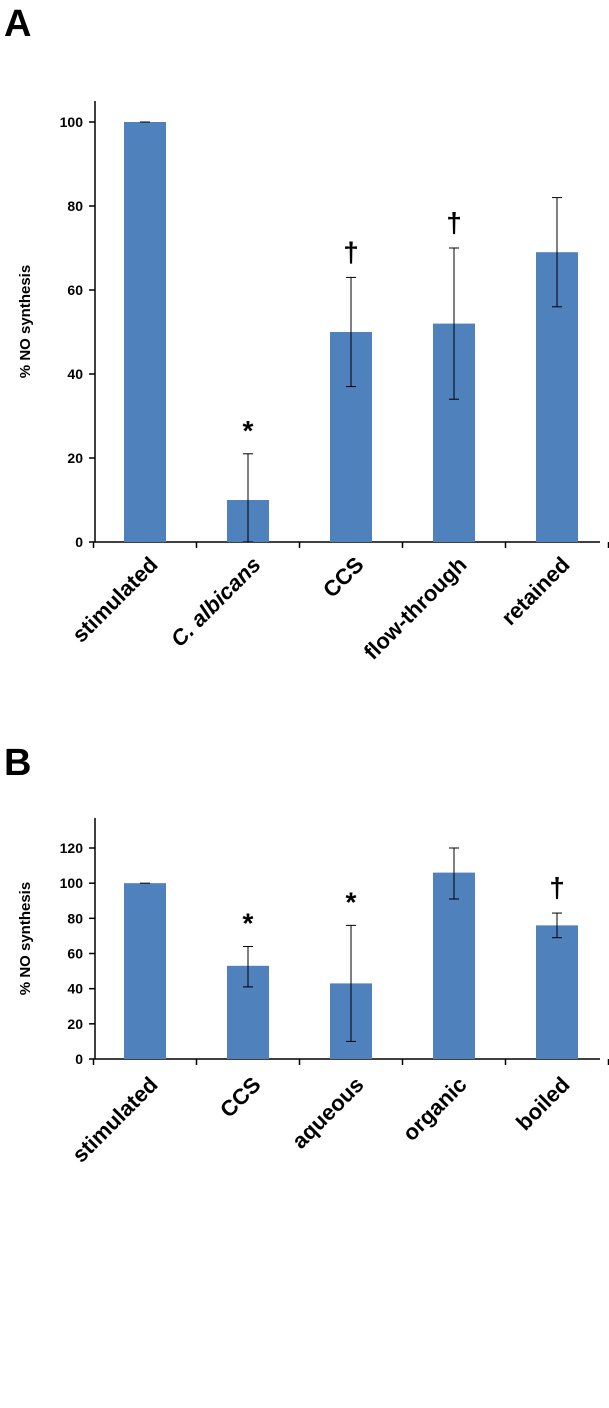 The image size is (609, 1408). What do you see at coordinates (17, 24) in the screenshot?
I see `panel-letter: A` at bounding box center [17, 24].